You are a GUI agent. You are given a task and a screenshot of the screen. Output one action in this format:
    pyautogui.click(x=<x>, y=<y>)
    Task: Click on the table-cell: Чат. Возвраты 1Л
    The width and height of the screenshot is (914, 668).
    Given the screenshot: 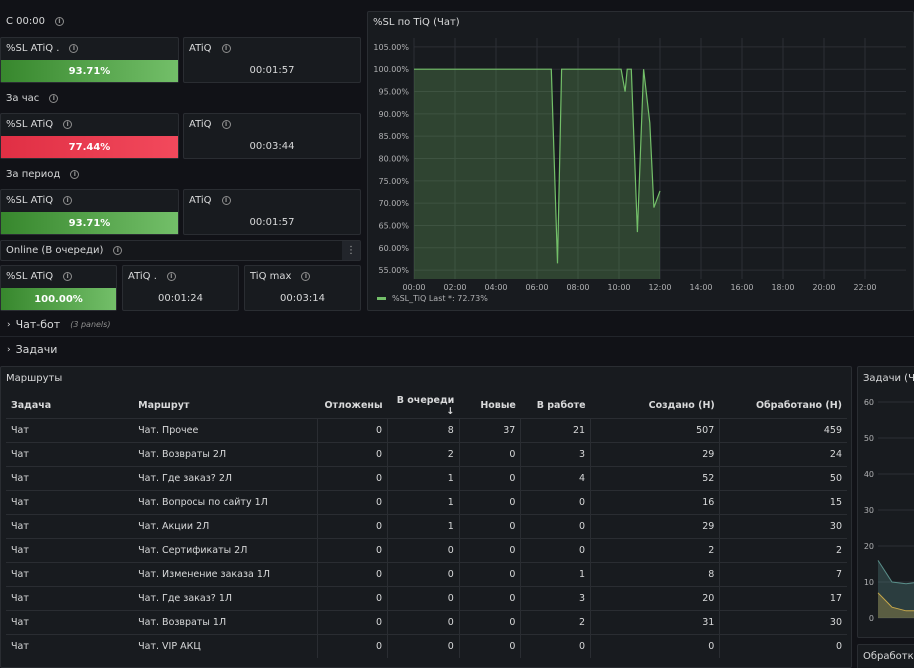 What is the action you would take?
    pyautogui.click(x=225, y=621)
    